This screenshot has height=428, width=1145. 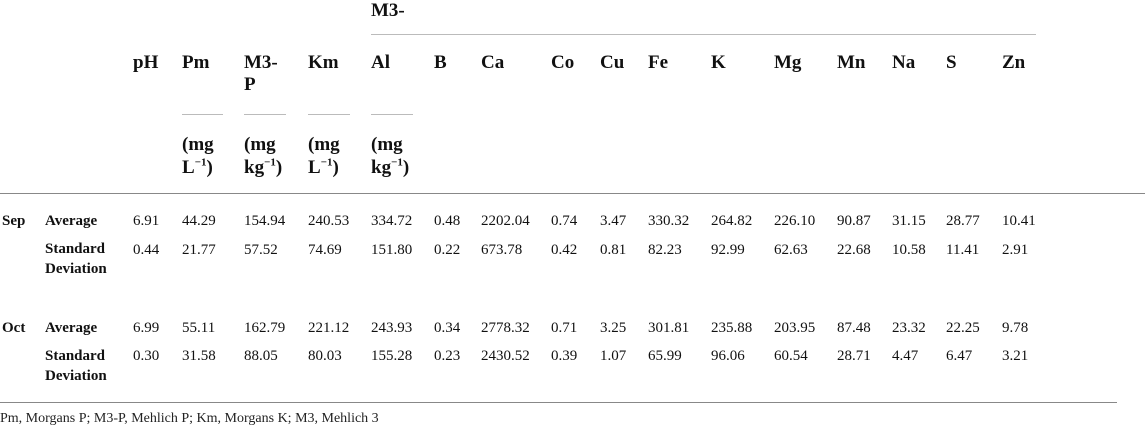 What do you see at coordinates (325, 356) in the screenshot?
I see `cell: 80.03` at bounding box center [325, 356].